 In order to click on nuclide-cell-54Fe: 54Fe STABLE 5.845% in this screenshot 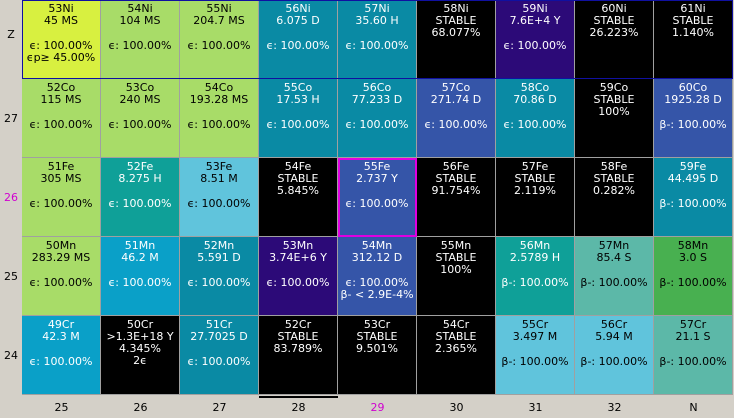, I will do `click(298, 197)`.